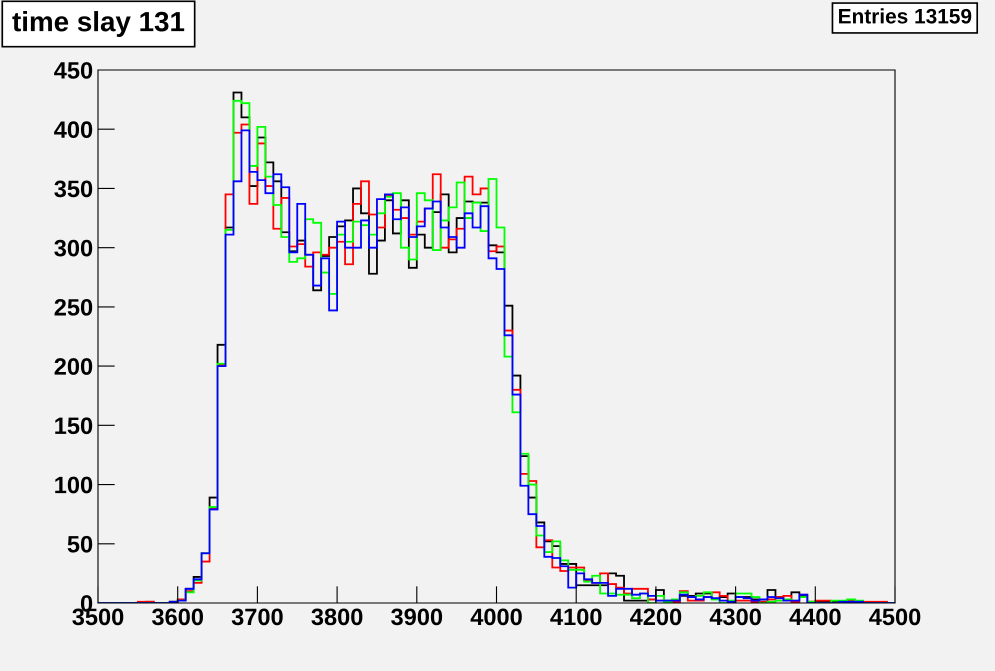  Describe the element at coordinates (80, 544) in the screenshot. I see `y-tick-label: 50` at that location.